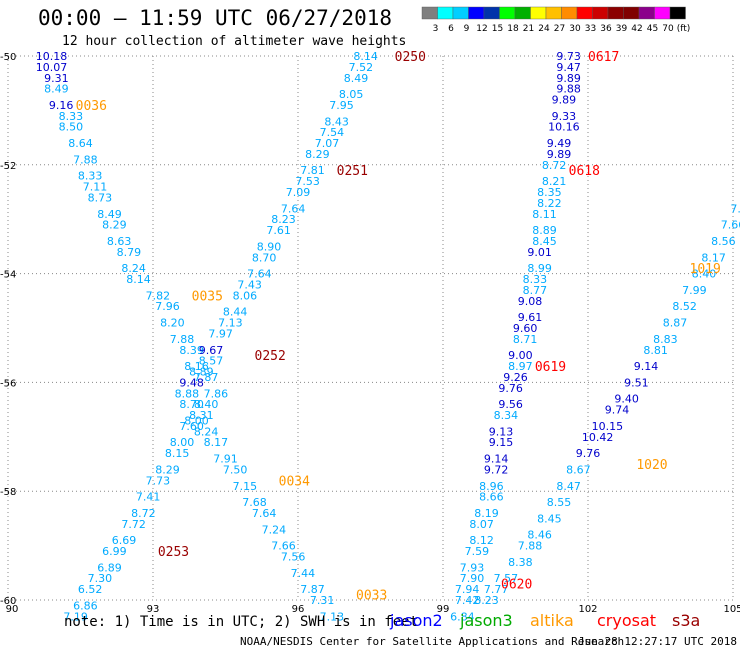 Image resolution: width=740 pixels, height=650 pixels. I want to click on wave-height-value: 8.39, so click(191, 350).